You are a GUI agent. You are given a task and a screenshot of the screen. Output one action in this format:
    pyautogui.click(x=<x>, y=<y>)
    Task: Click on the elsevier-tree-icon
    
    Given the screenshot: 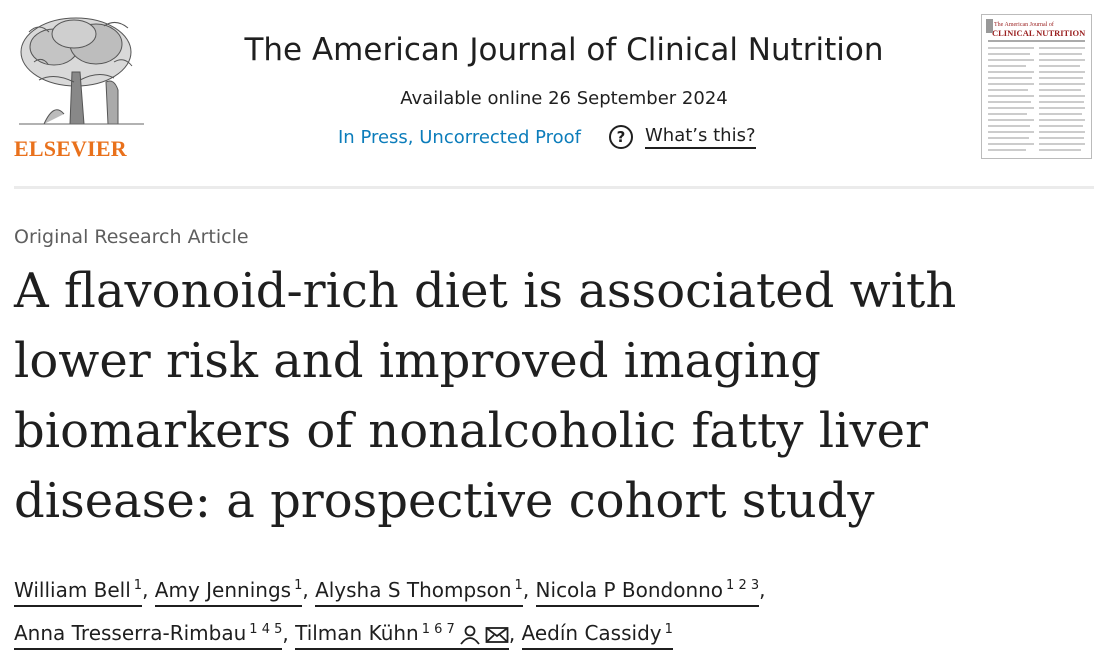 What is the action you would take?
    pyautogui.click(x=81, y=72)
    